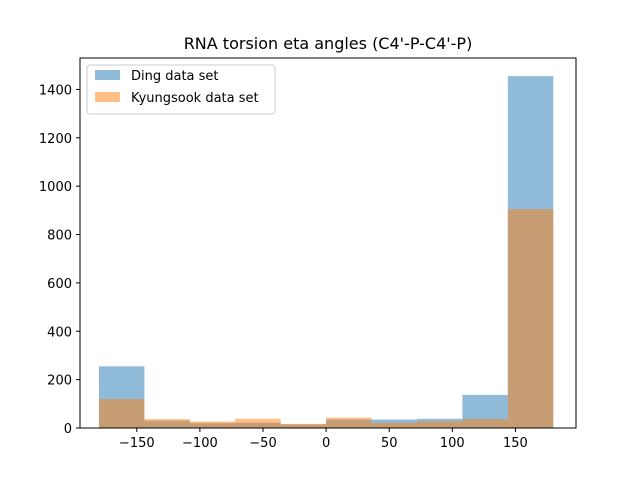 The image size is (640, 480). Describe the element at coordinates (137, 443) in the screenshot. I see `x-tick-label: −150` at that location.